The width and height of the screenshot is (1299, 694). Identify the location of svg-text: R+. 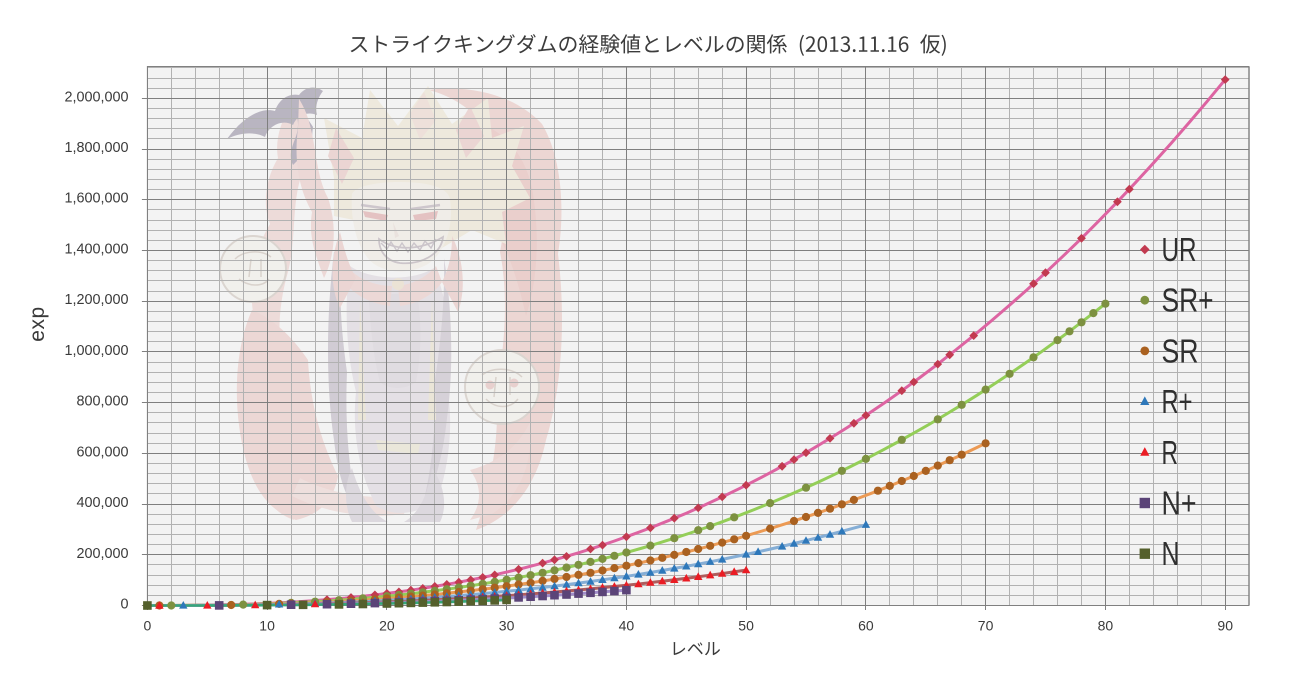
(1177, 401).